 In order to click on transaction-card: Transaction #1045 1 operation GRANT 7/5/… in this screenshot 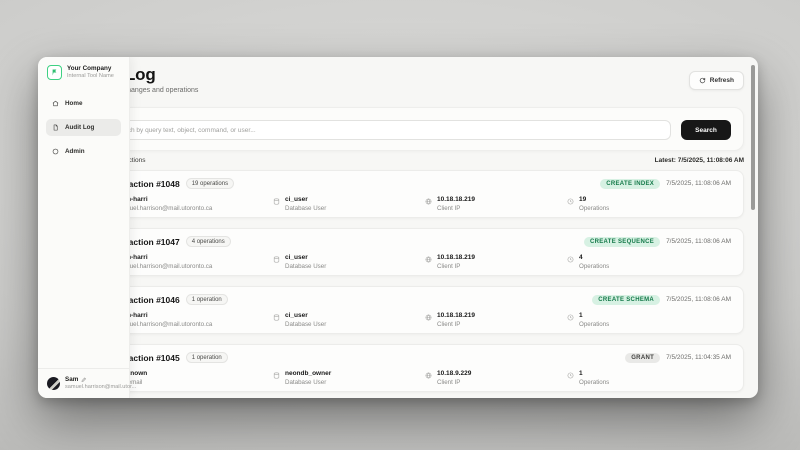, I will do `click(418, 368)`.